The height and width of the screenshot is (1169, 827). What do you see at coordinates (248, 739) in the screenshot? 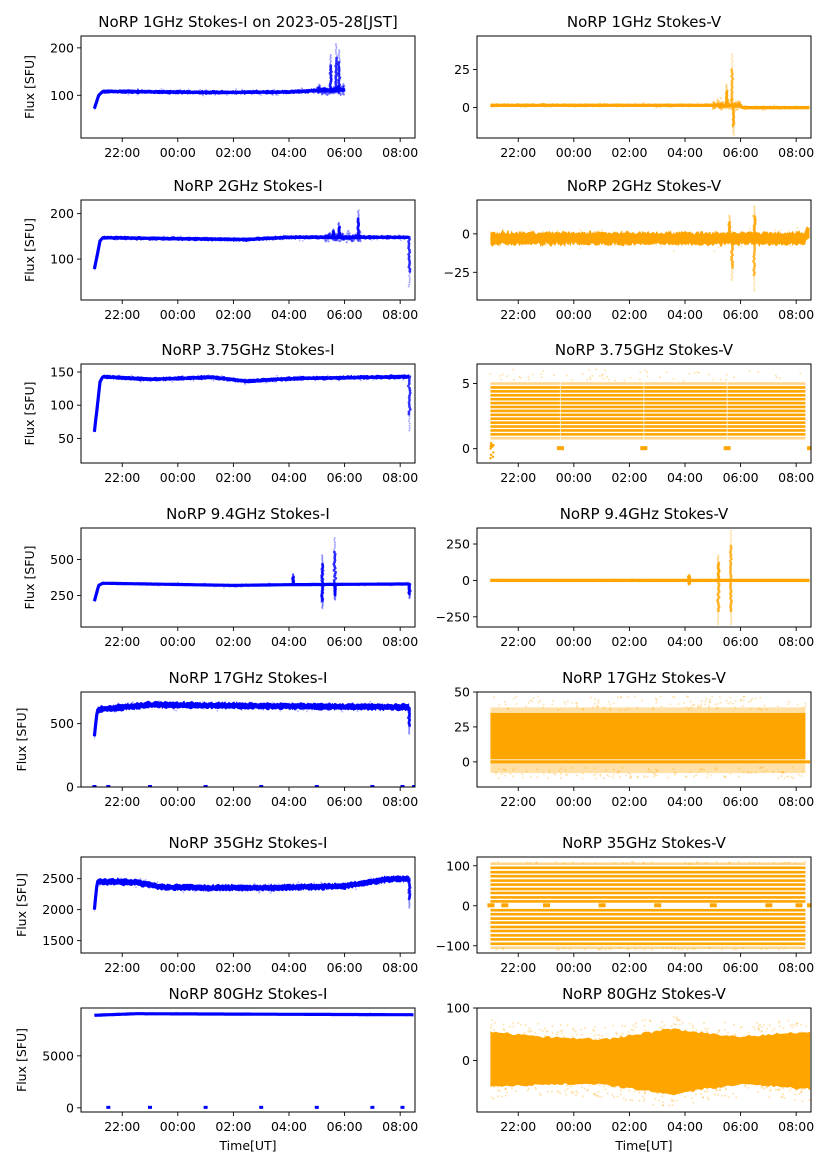
I see `axes-frame` at bounding box center [248, 739].